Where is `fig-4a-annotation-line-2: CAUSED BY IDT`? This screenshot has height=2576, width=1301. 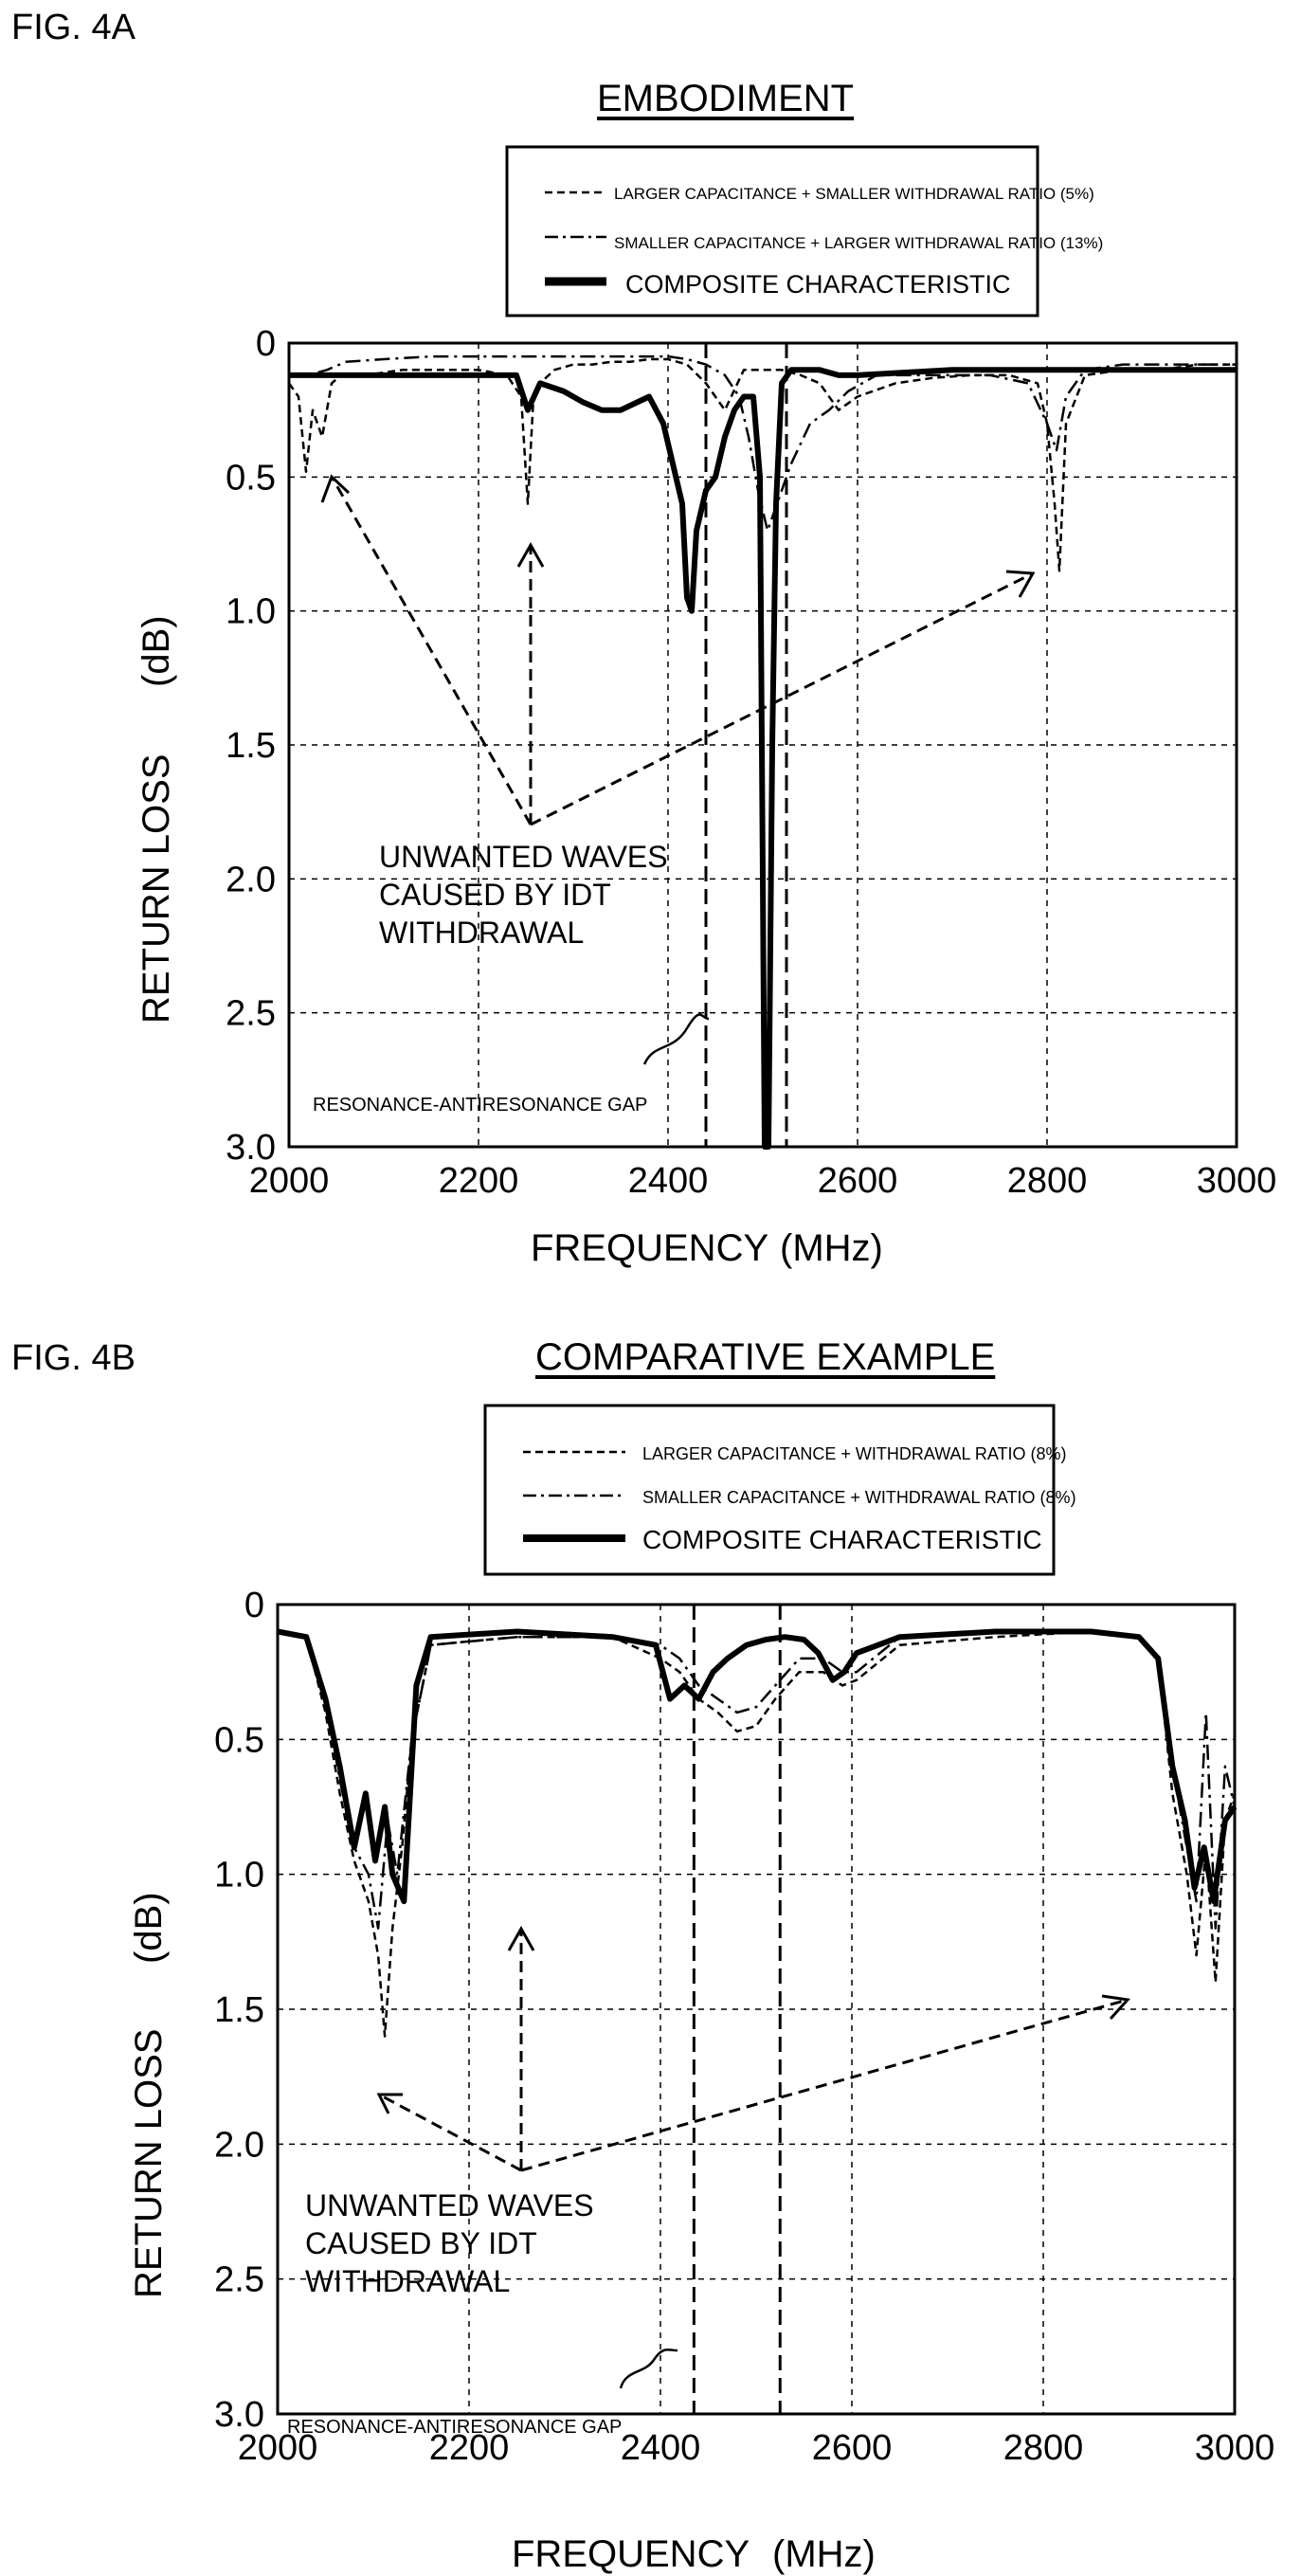
fig-4a-annotation-line-2: CAUSED BY IDT is located at coordinates (495, 895).